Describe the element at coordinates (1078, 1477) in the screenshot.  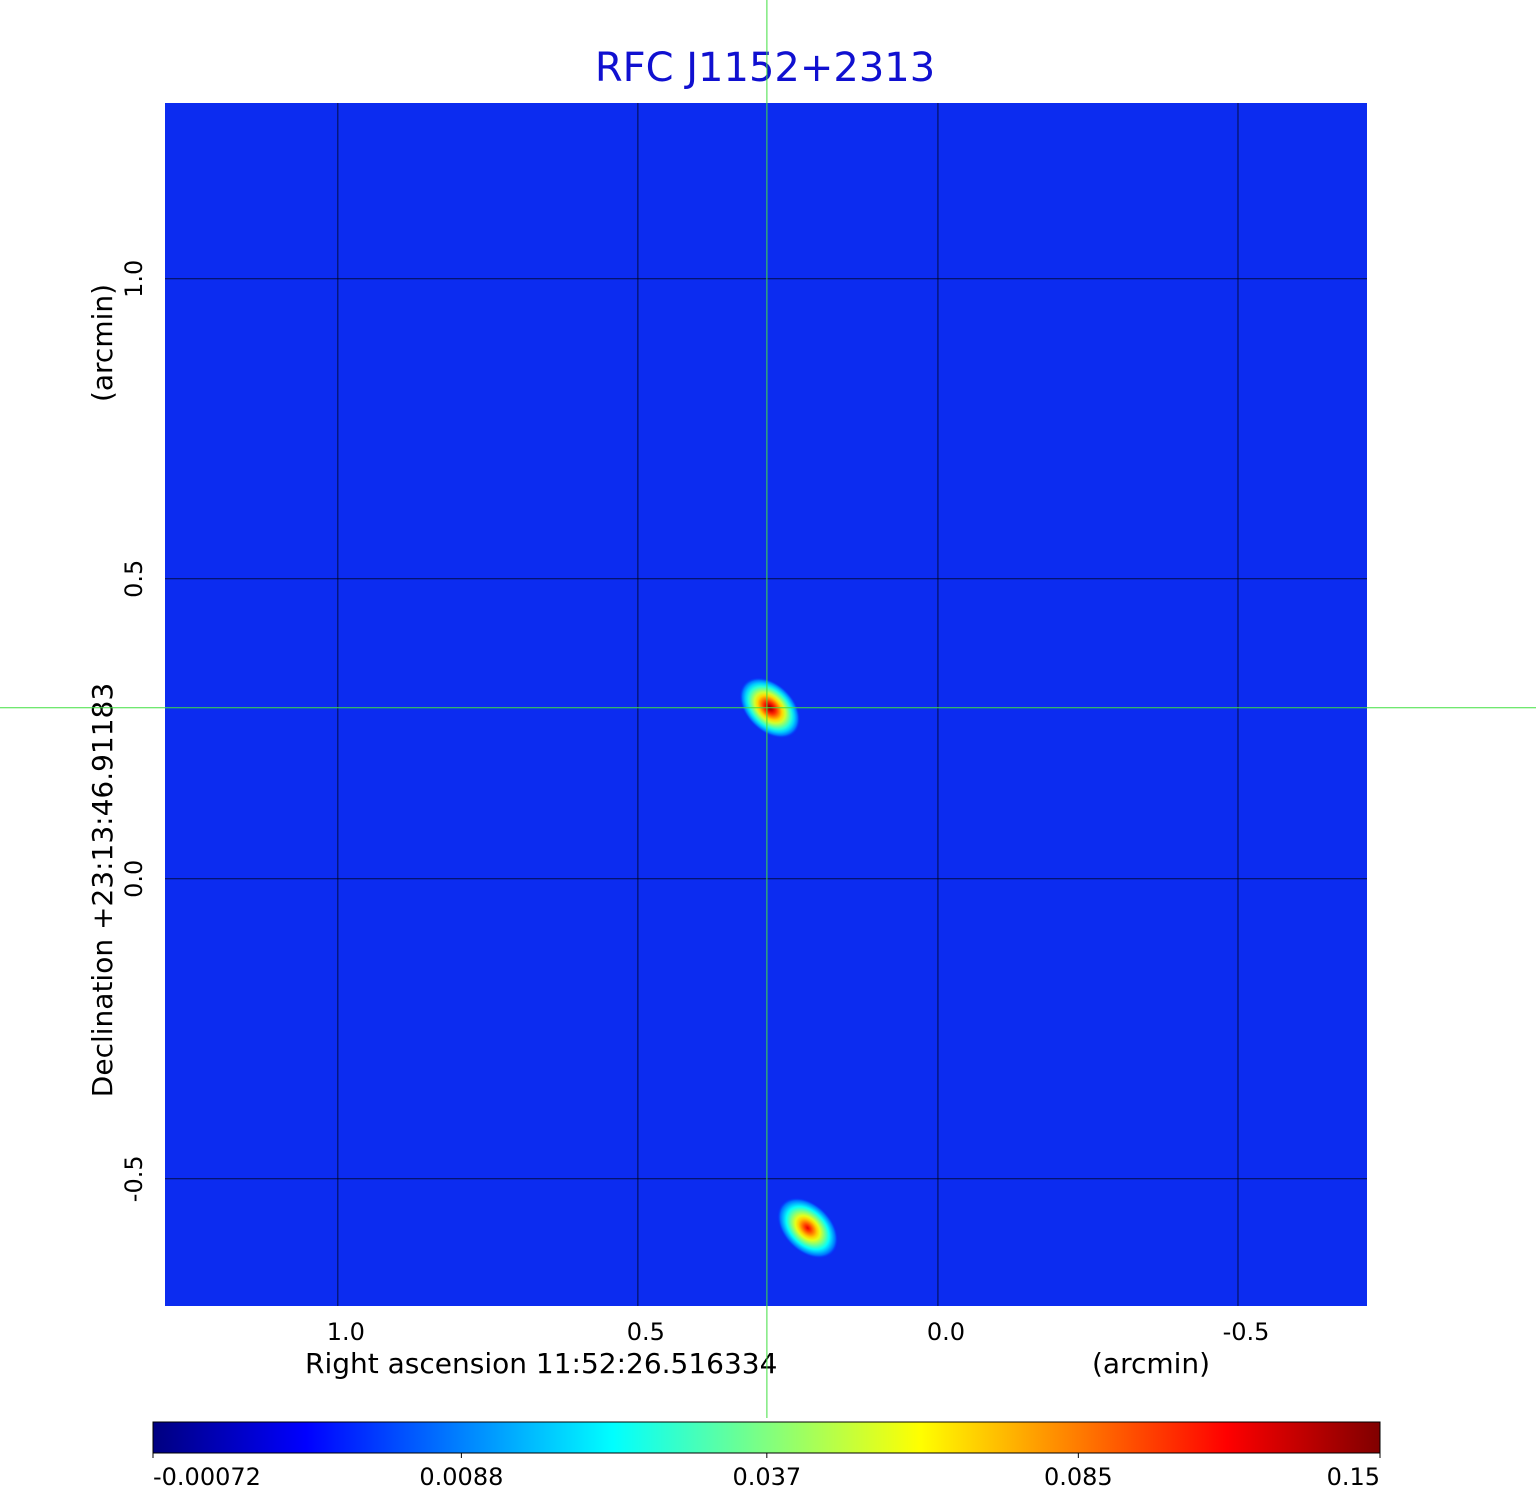
I see `colorbar-tick-label: 0.085` at that location.